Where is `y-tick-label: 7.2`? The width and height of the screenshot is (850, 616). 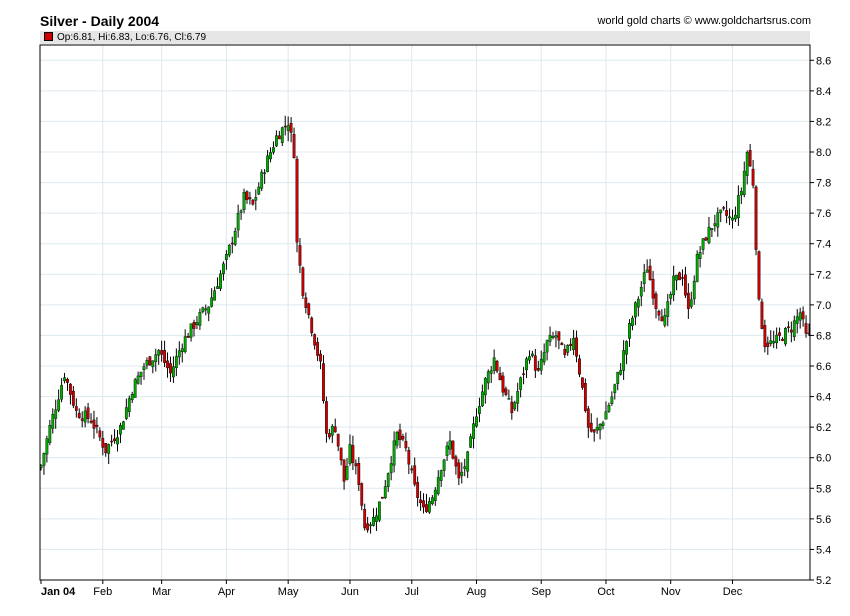 y-tick-label: 7.2 is located at coordinates (823, 275).